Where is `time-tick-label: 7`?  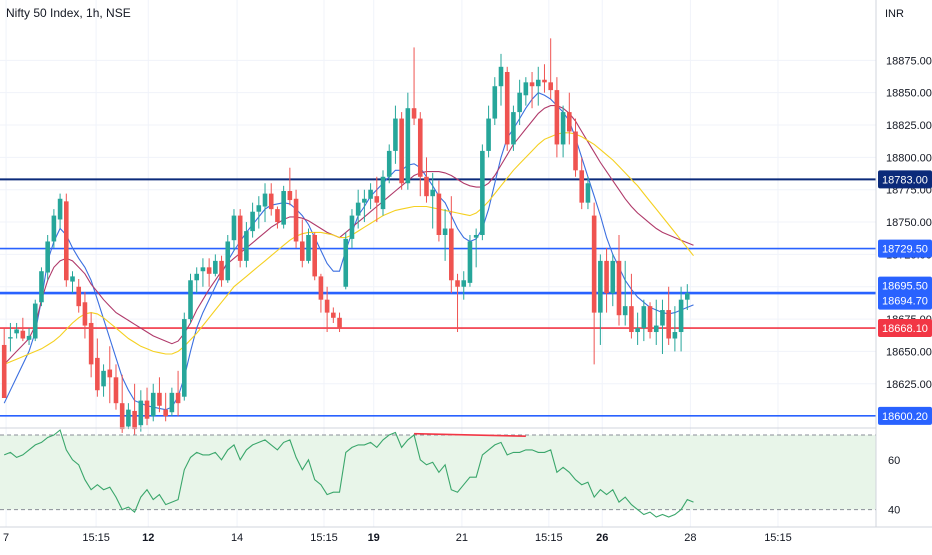 time-tick-label: 7 is located at coordinates (6, 538).